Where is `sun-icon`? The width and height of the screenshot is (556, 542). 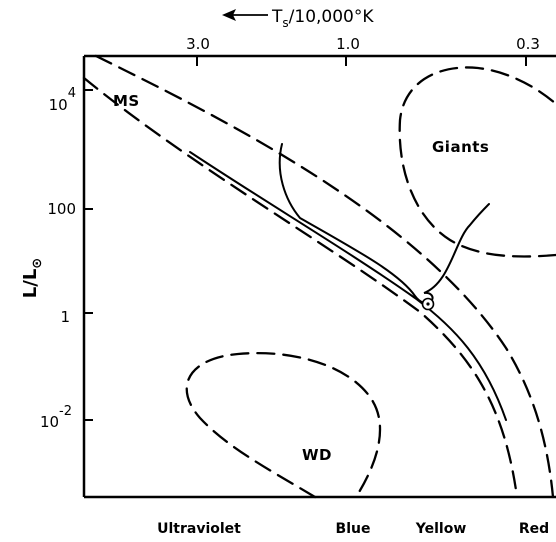 sun-icon is located at coordinates (428, 304).